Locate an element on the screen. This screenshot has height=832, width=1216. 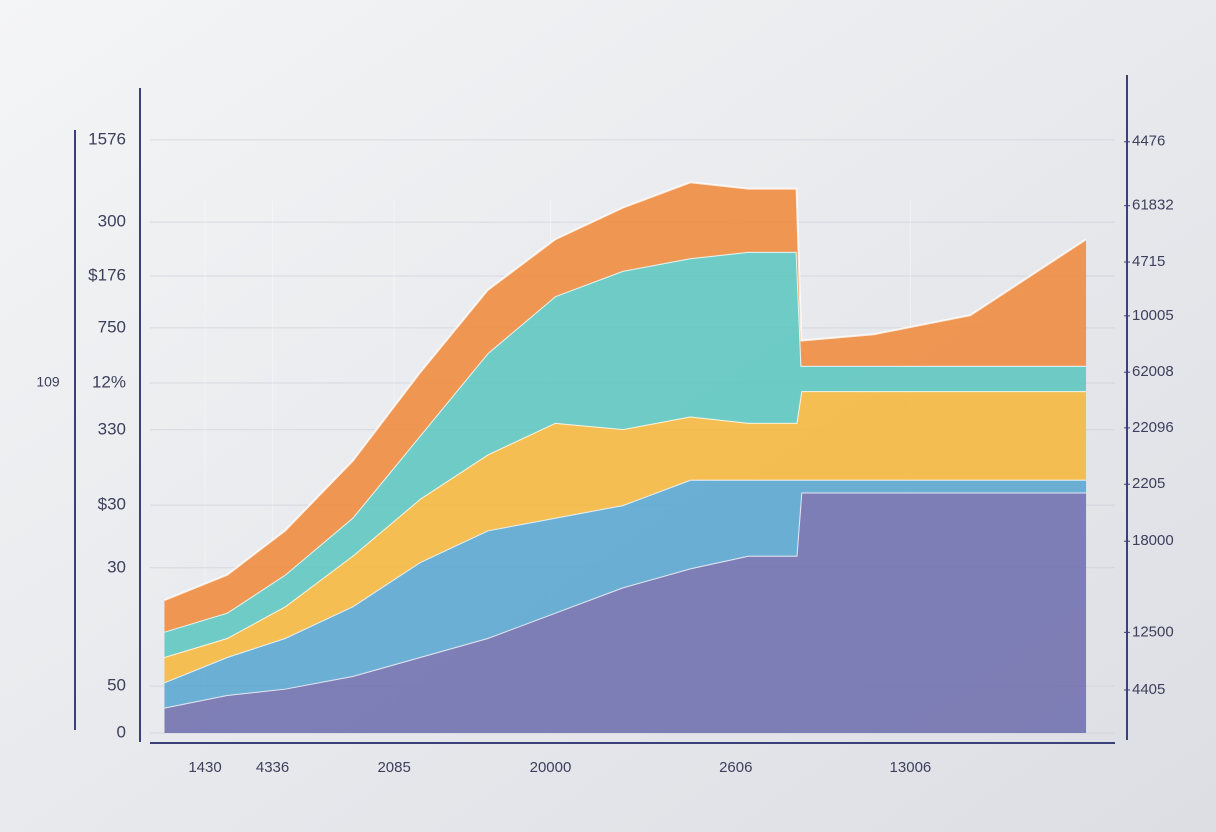
y2-tick-label: 22096 is located at coordinates (1153, 427).